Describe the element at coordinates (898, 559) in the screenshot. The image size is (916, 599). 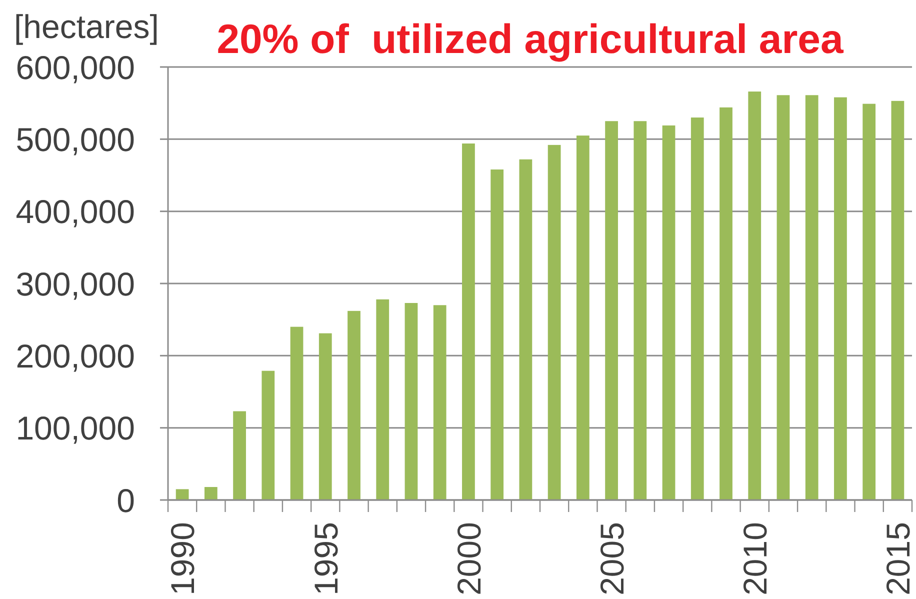
I see `x-tick-label: 2015` at that location.